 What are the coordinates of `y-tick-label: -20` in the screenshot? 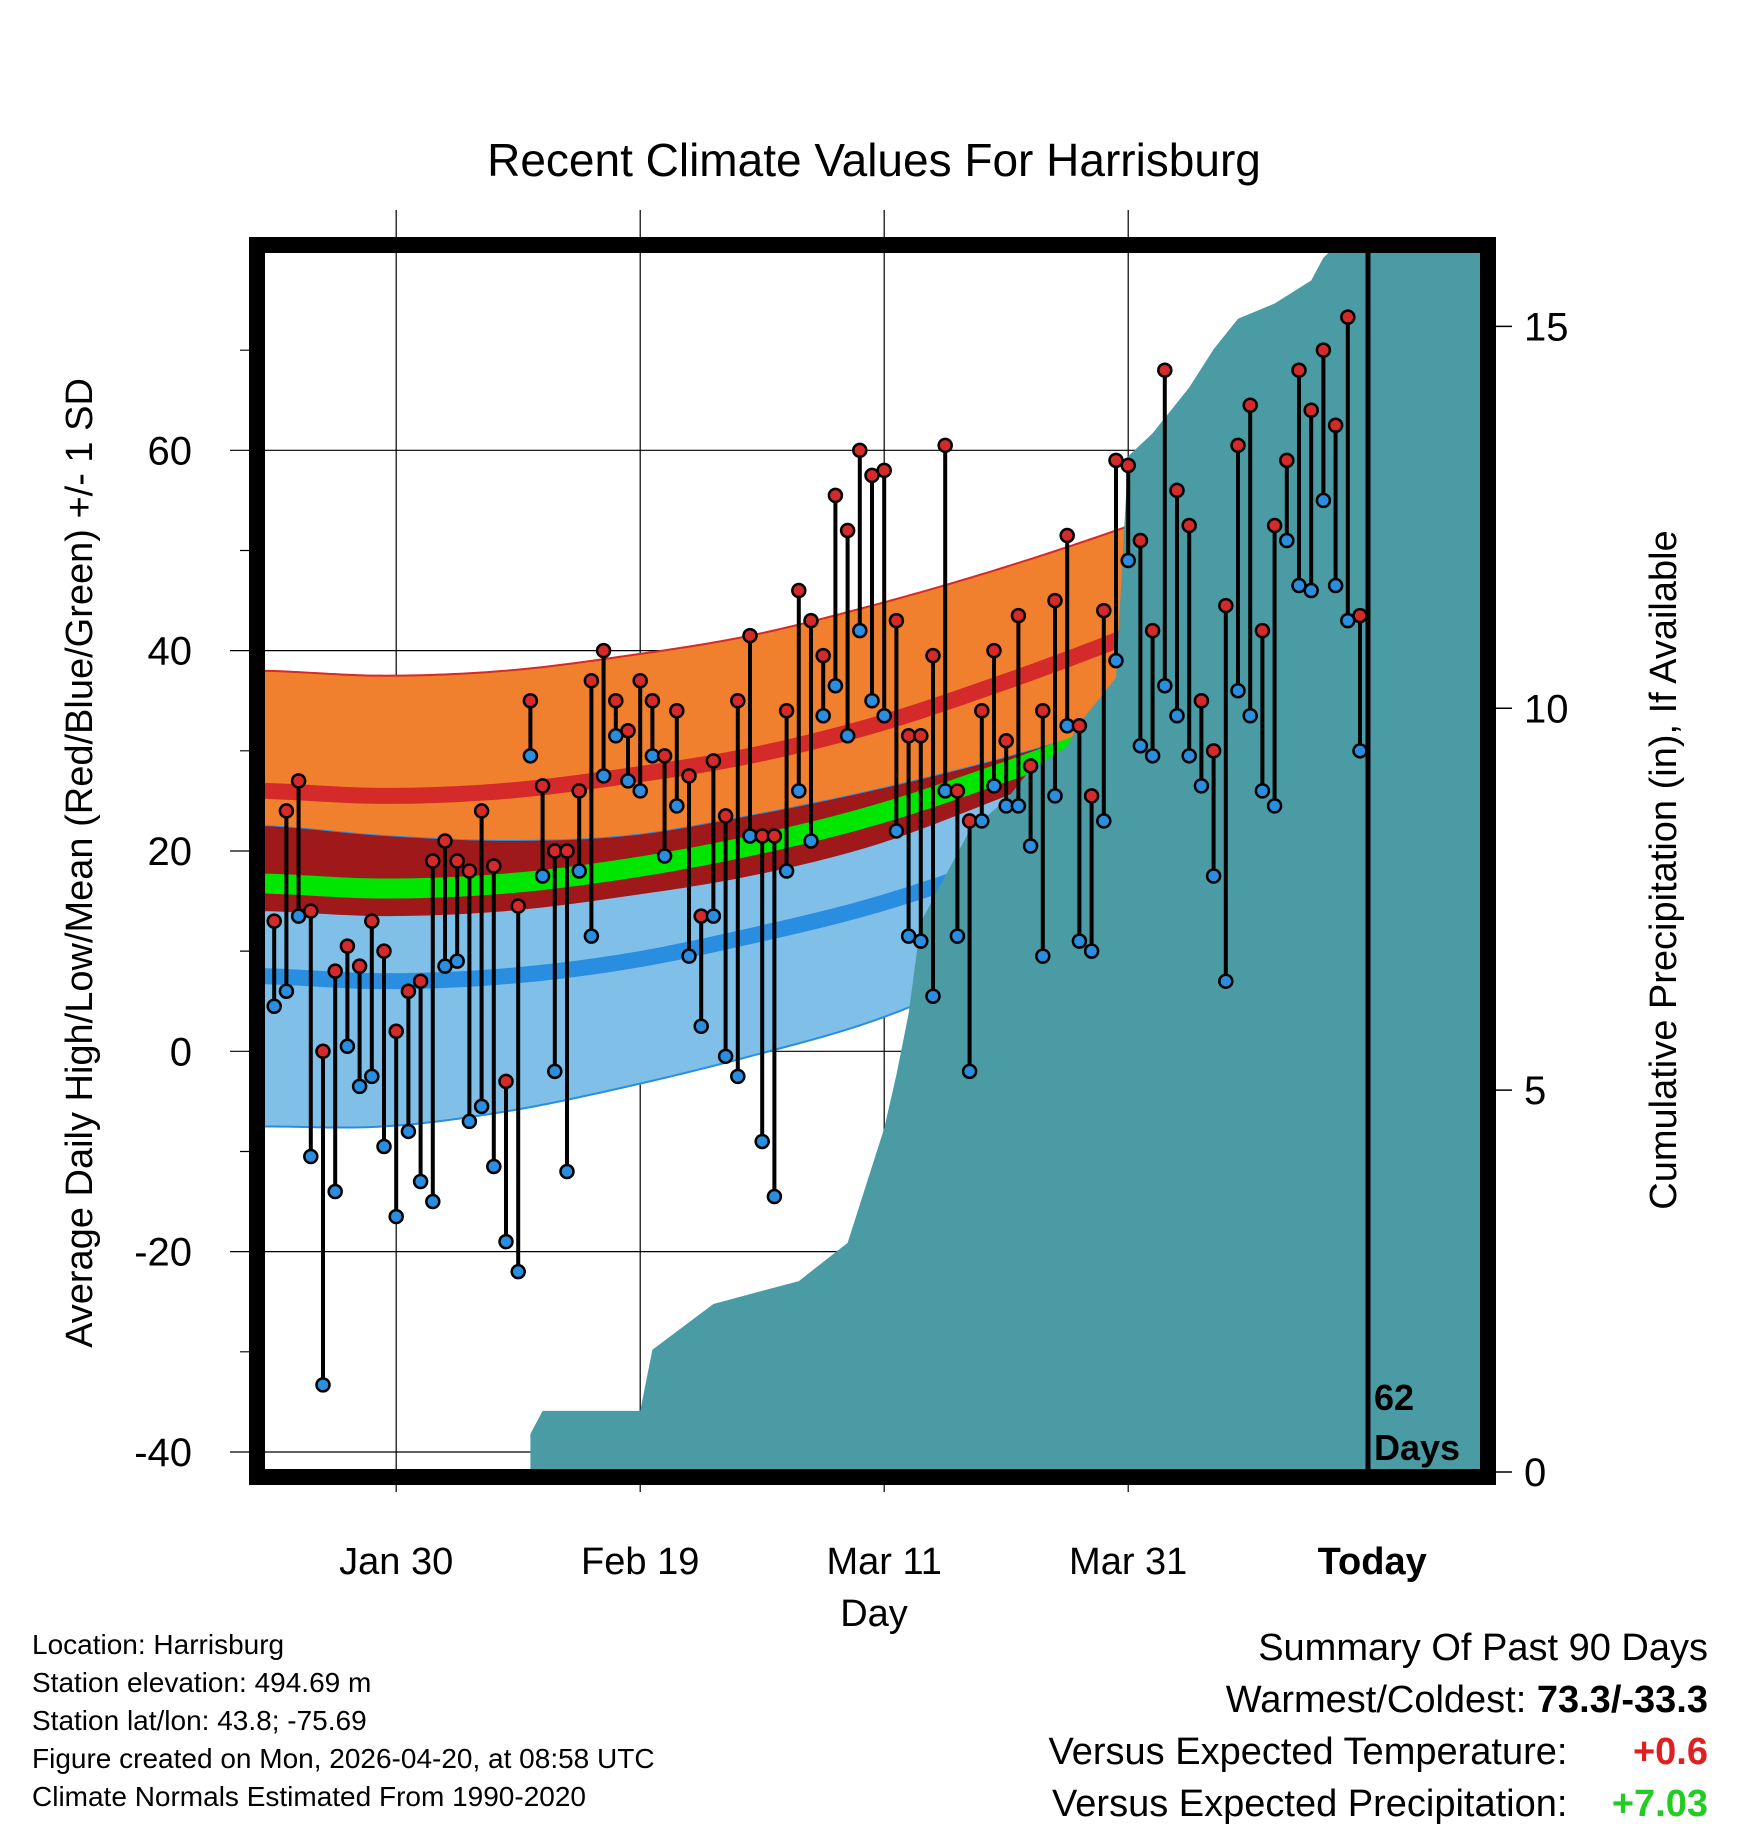 It's located at (163, 1253).